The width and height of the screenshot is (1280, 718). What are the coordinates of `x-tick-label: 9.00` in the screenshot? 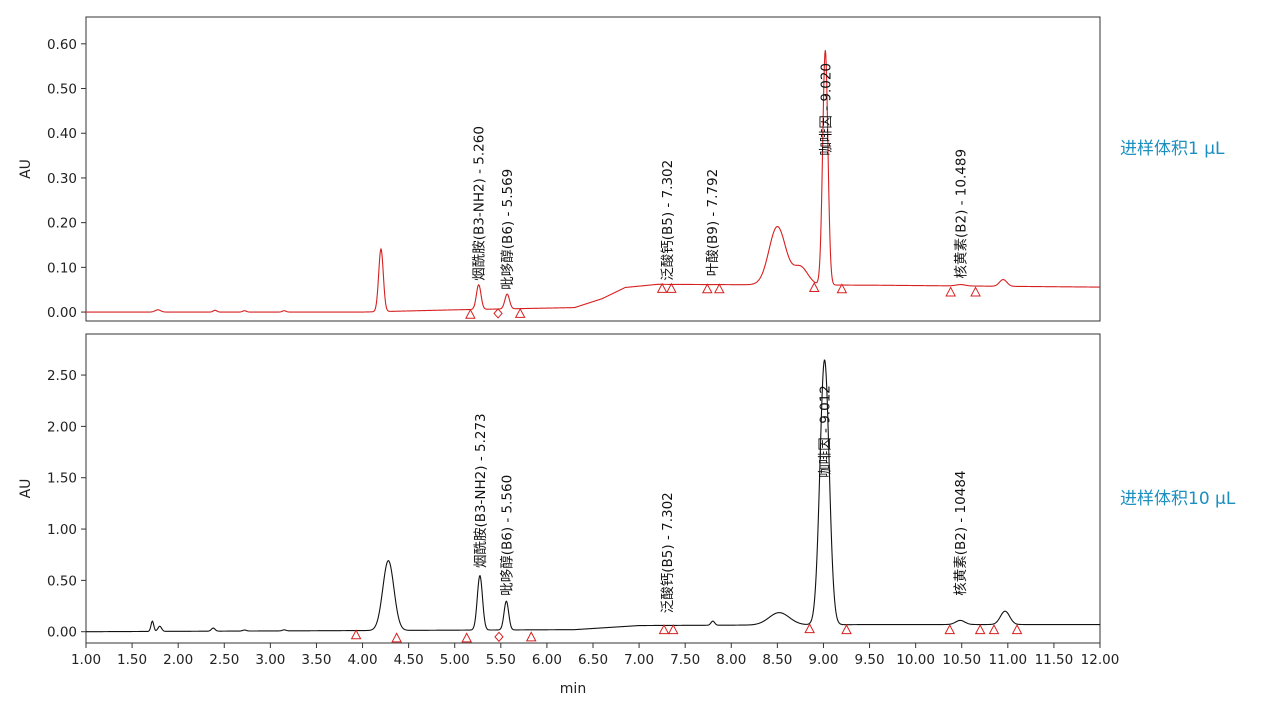 It's located at (823, 660).